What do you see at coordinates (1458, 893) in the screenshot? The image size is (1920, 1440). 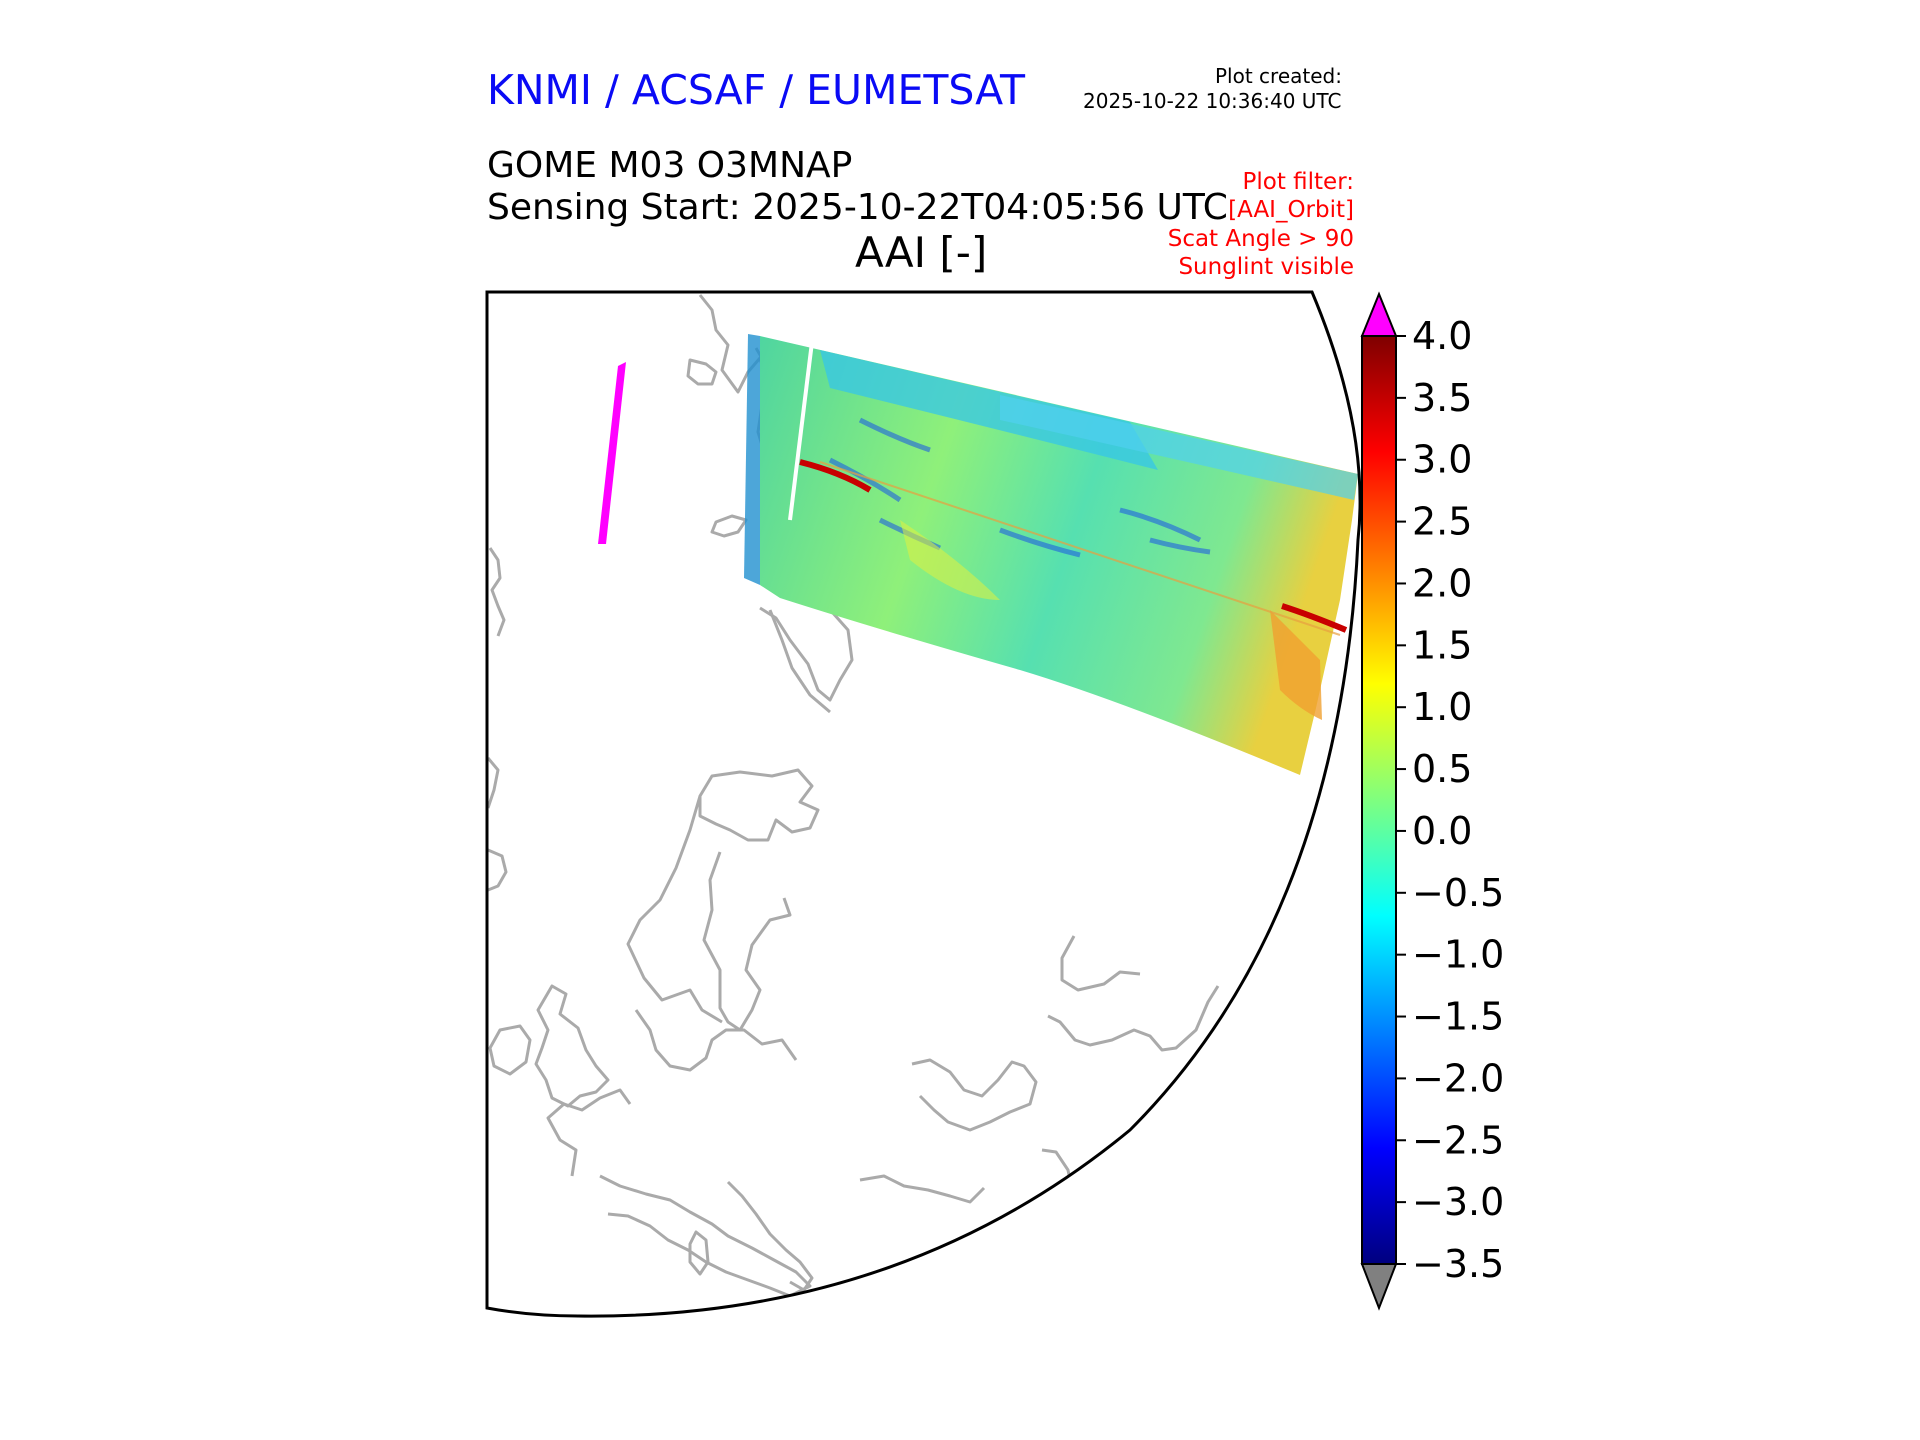 I see `colorbar-tick-label: −0.5` at bounding box center [1458, 893].